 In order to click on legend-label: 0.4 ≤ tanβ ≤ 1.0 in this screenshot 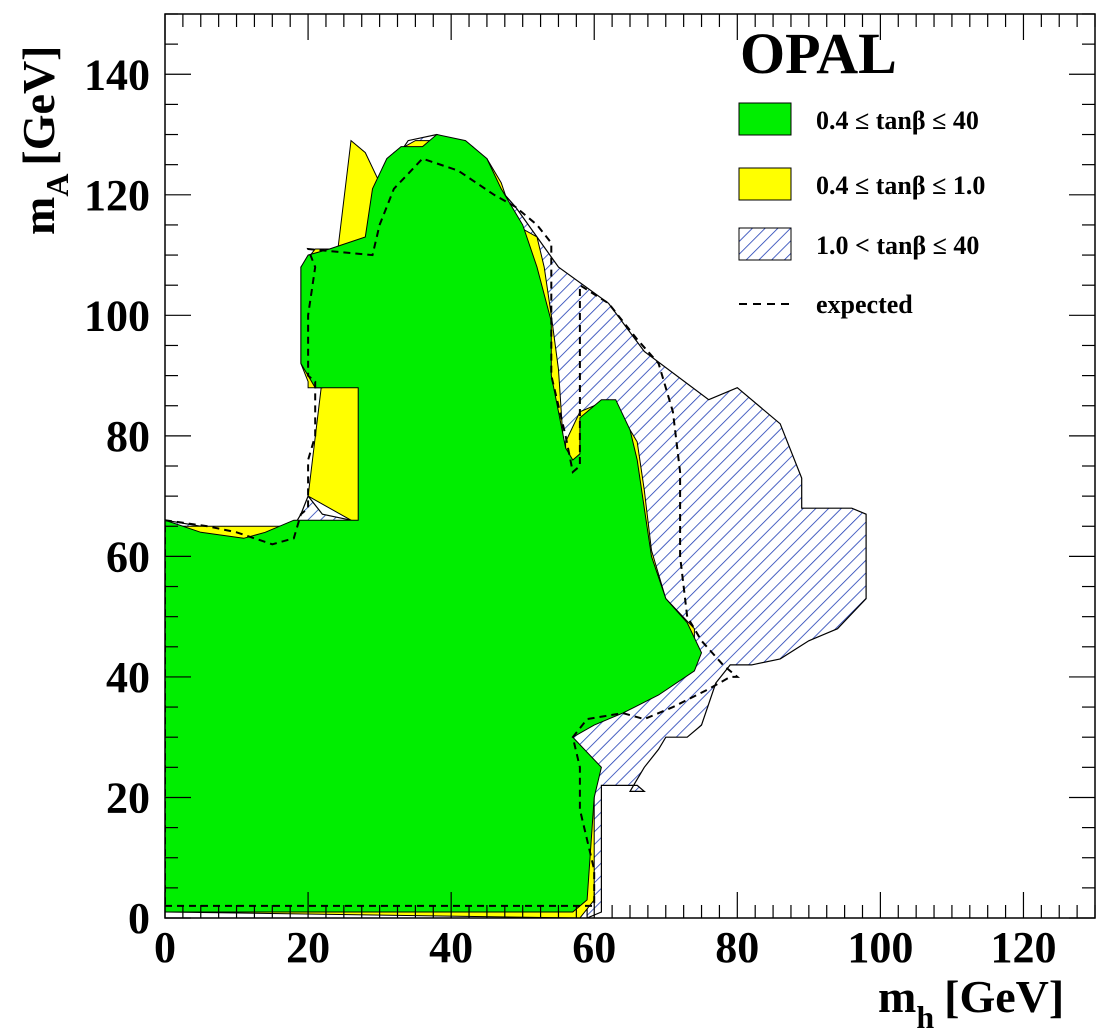, I will do `click(900, 185)`.